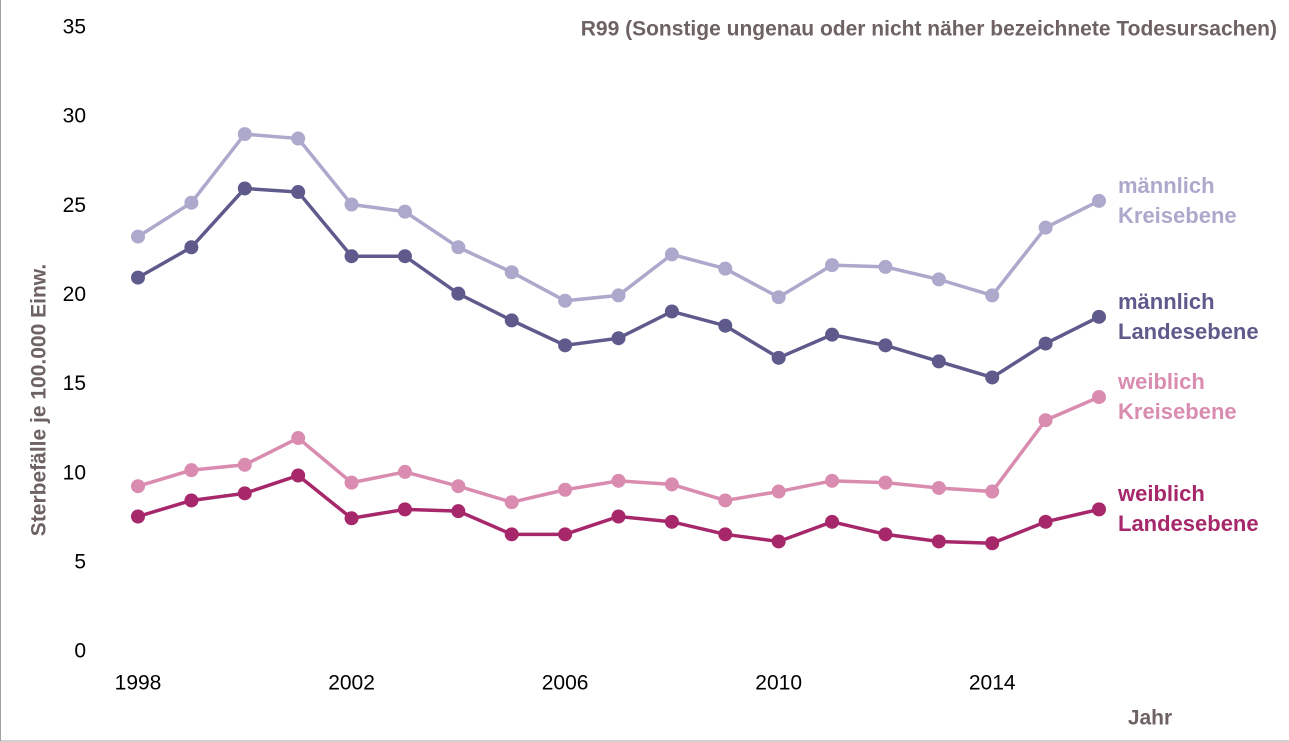 The height and width of the screenshot is (742, 1289). I want to click on series-label: weiblich Kreisebene, so click(1177, 397).